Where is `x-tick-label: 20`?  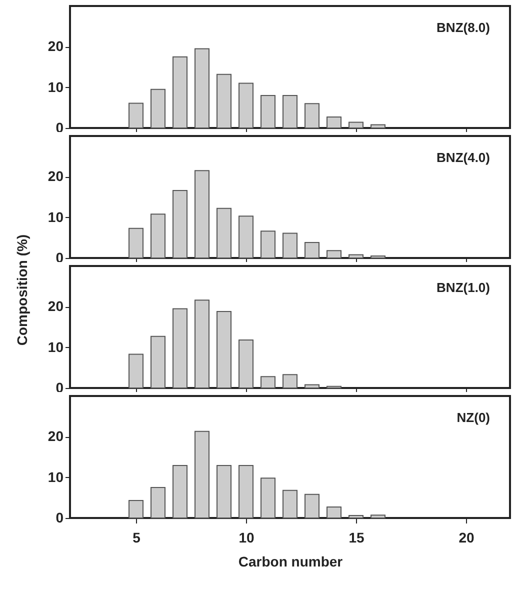 x-tick-label: 20 is located at coordinates (466, 538).